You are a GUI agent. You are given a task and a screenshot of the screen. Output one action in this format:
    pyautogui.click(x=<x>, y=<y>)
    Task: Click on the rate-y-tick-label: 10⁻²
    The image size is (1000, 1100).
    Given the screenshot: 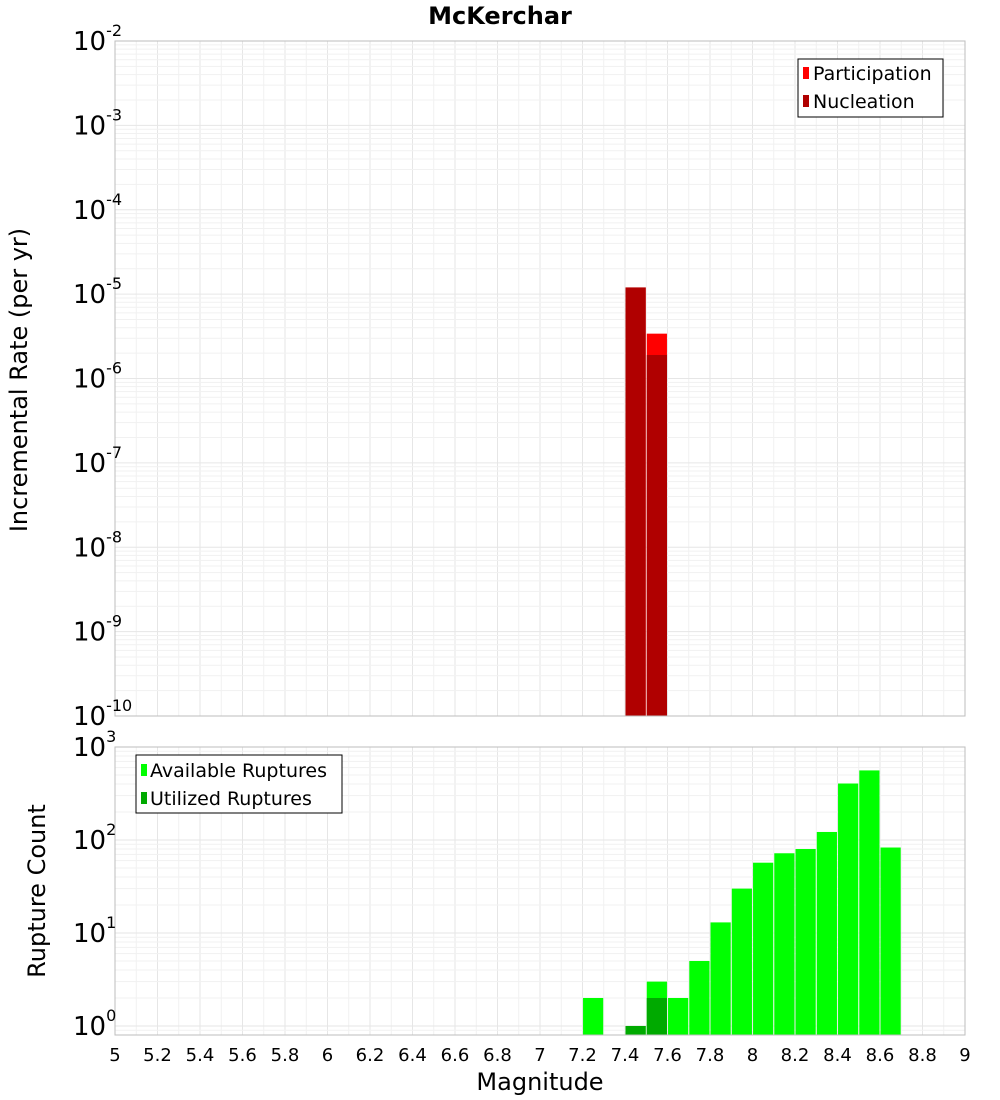 What is the action you would take?
    pyautogui.click(x=97, y=39)
    